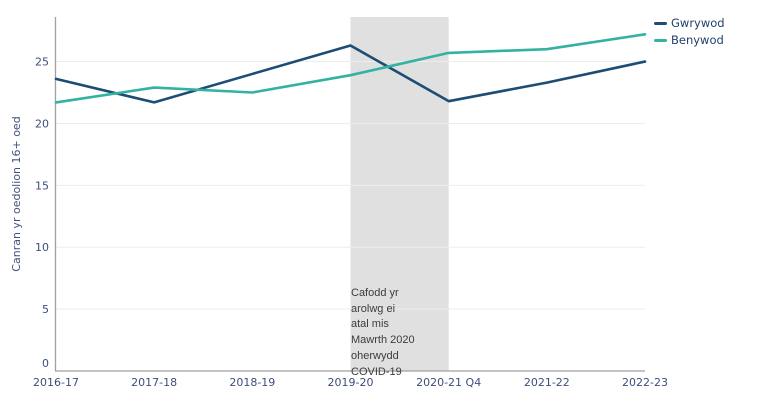 This screenshot has width=767, height=410. Describe the element at coordinates (154, 382) in the screenshot. I see `x-tick-label: 2017-18` at that location.